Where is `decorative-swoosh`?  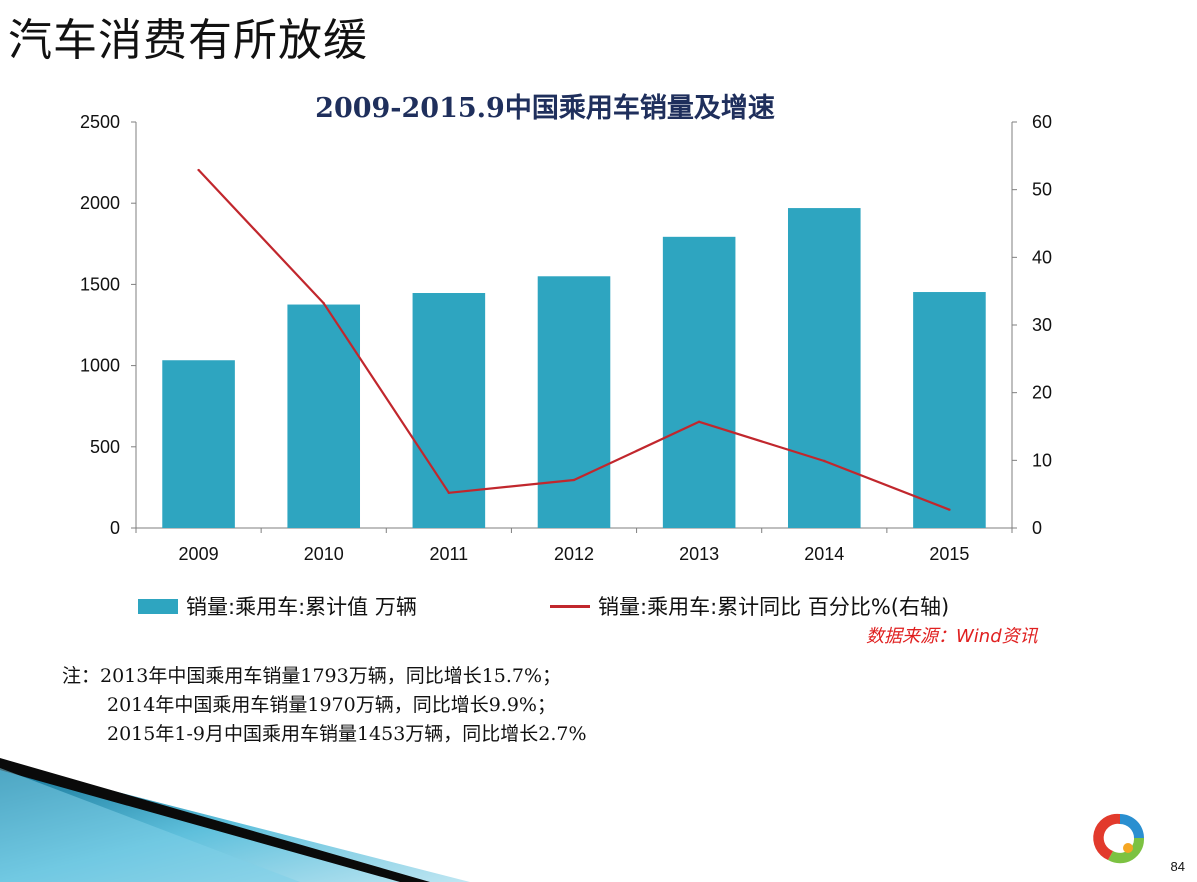
decorative-swoosh is located at coordinates (235, 820).